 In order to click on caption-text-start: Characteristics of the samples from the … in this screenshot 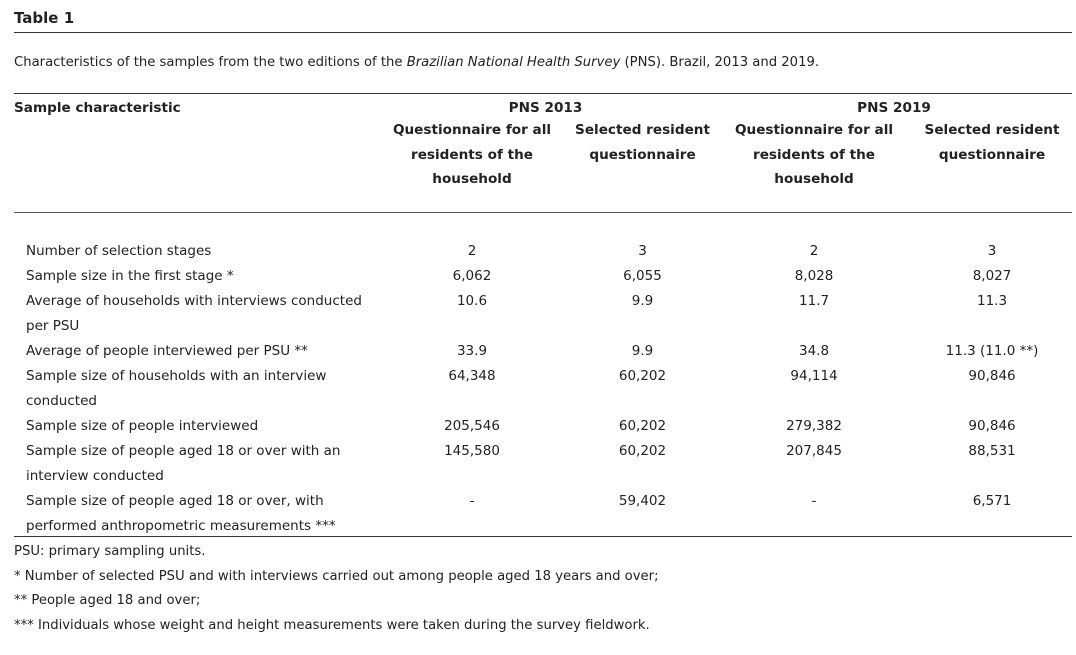, I will do `click(210, 62)`.